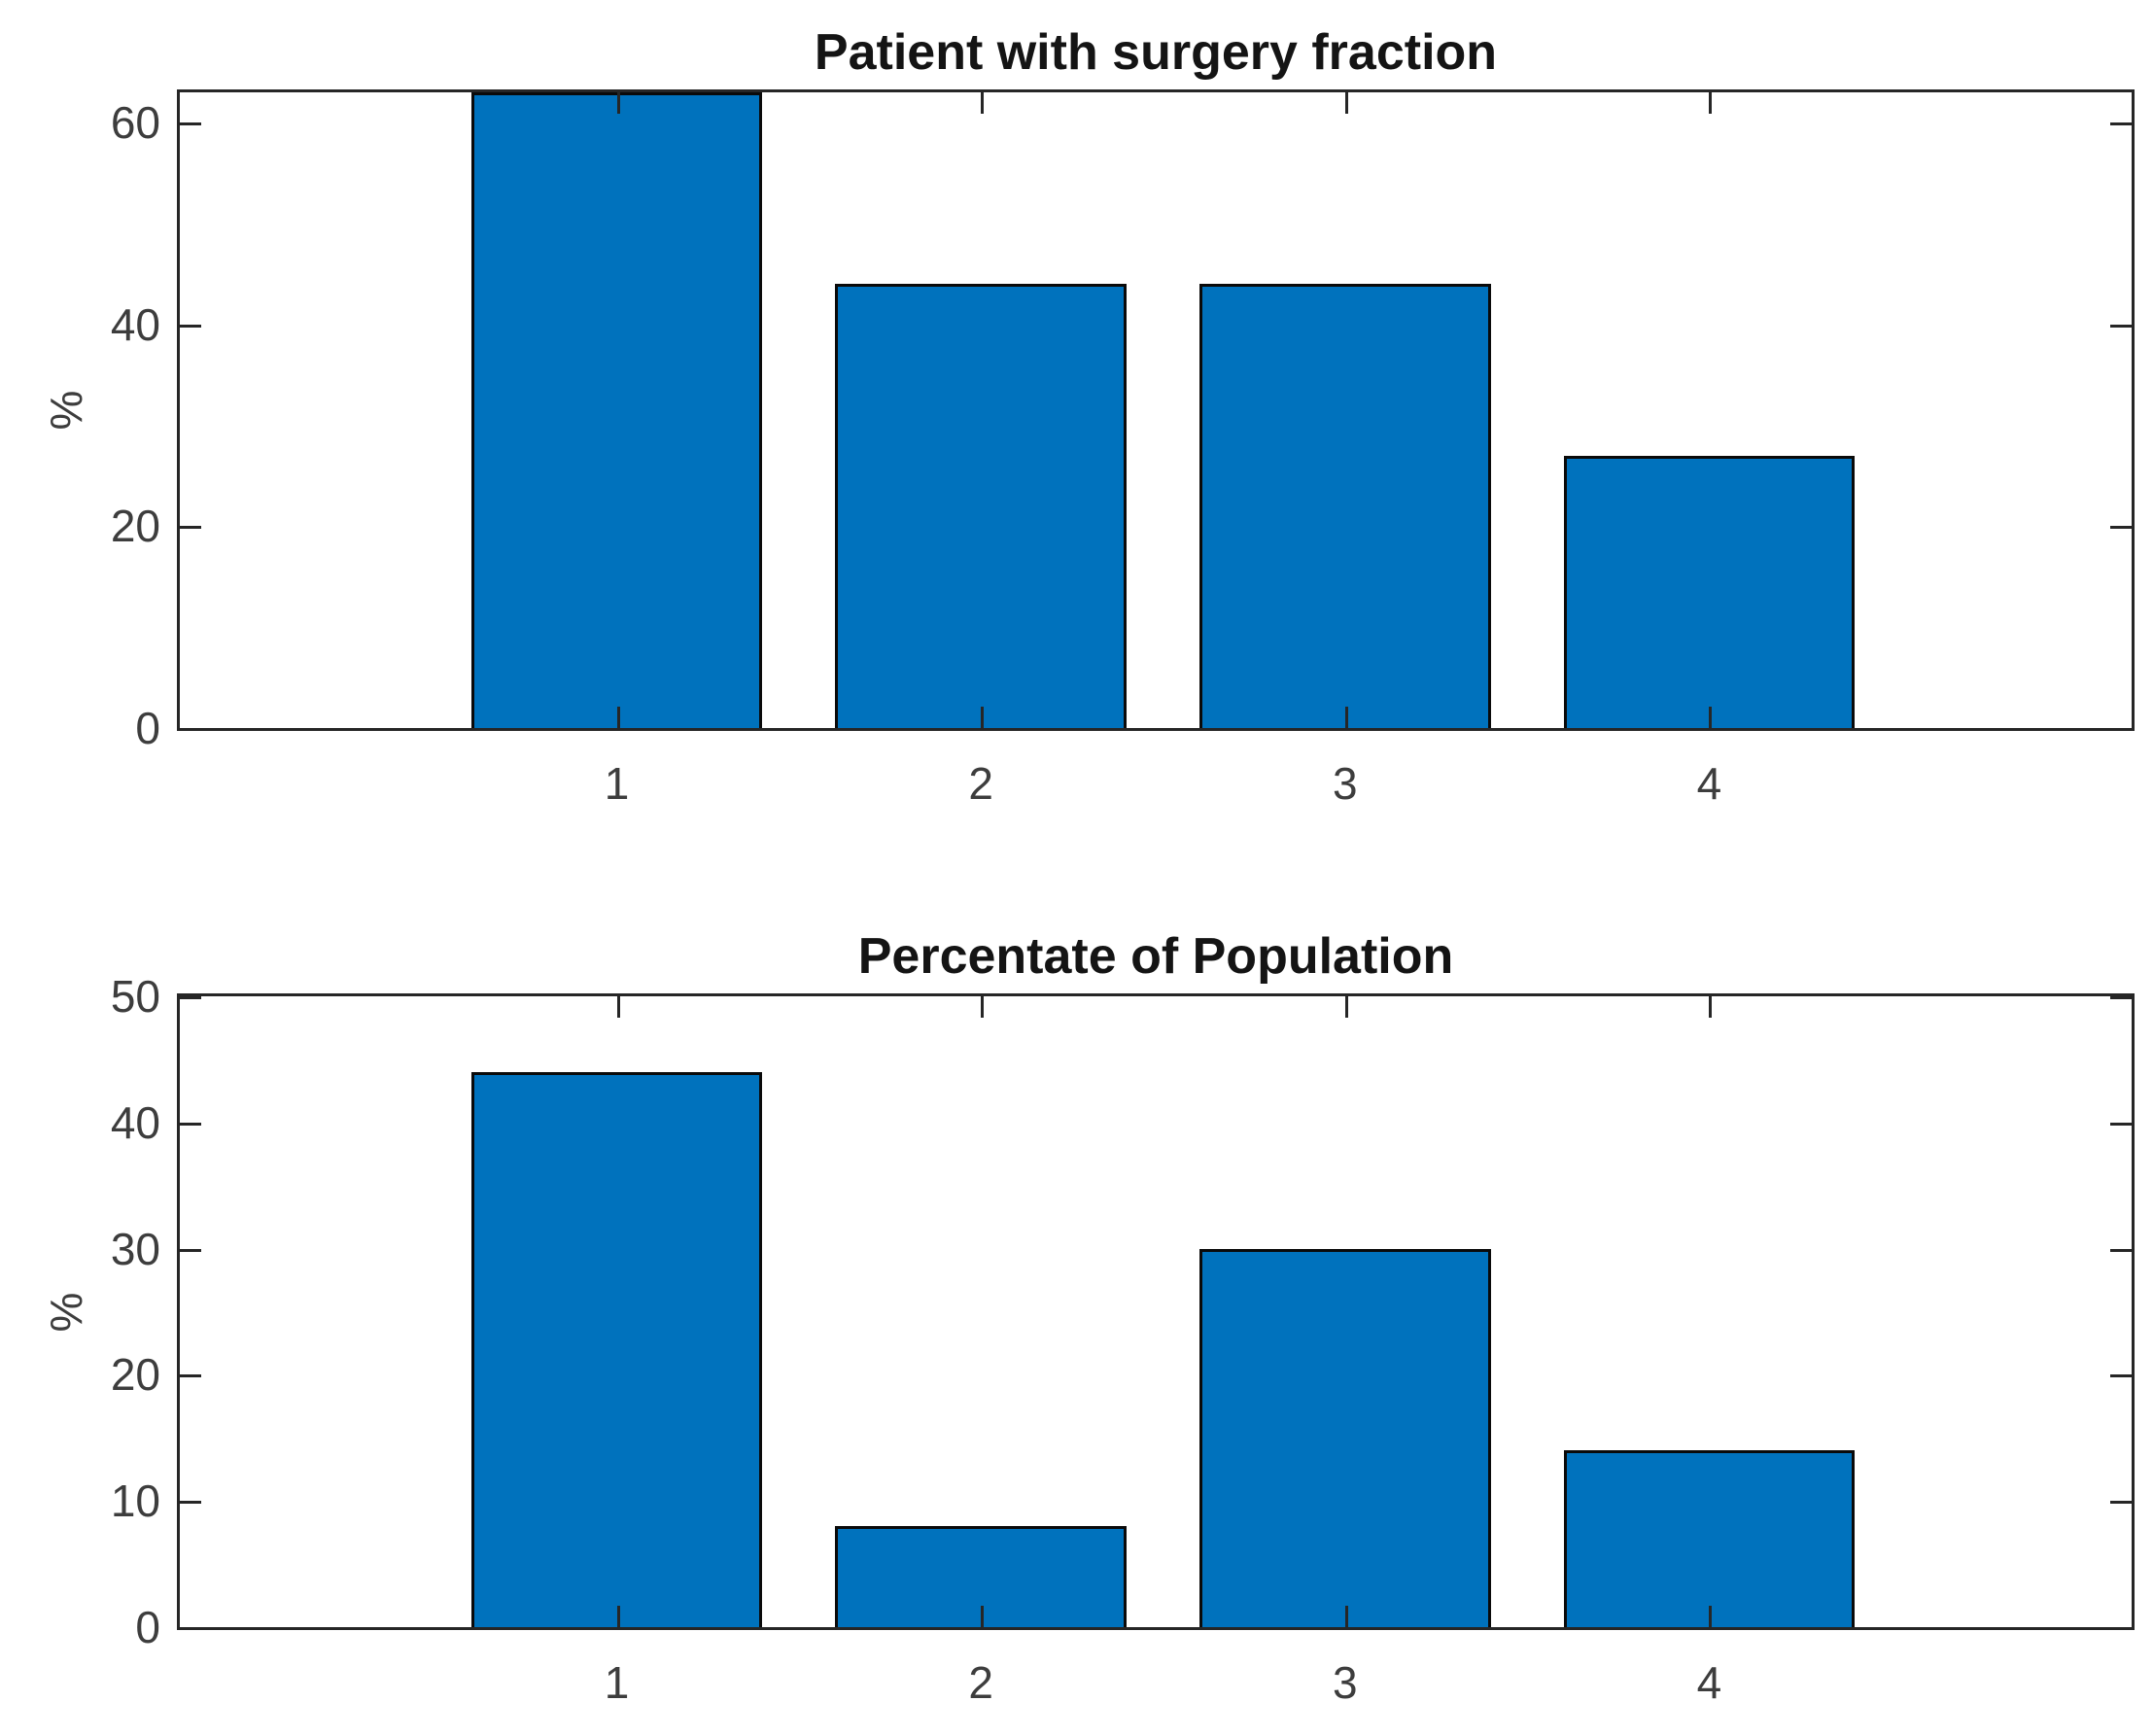  What do you see at coordinates (135, 1249) in the screenshot?
I see `y-tick-label: 30` at bounding box center [135, 1249].